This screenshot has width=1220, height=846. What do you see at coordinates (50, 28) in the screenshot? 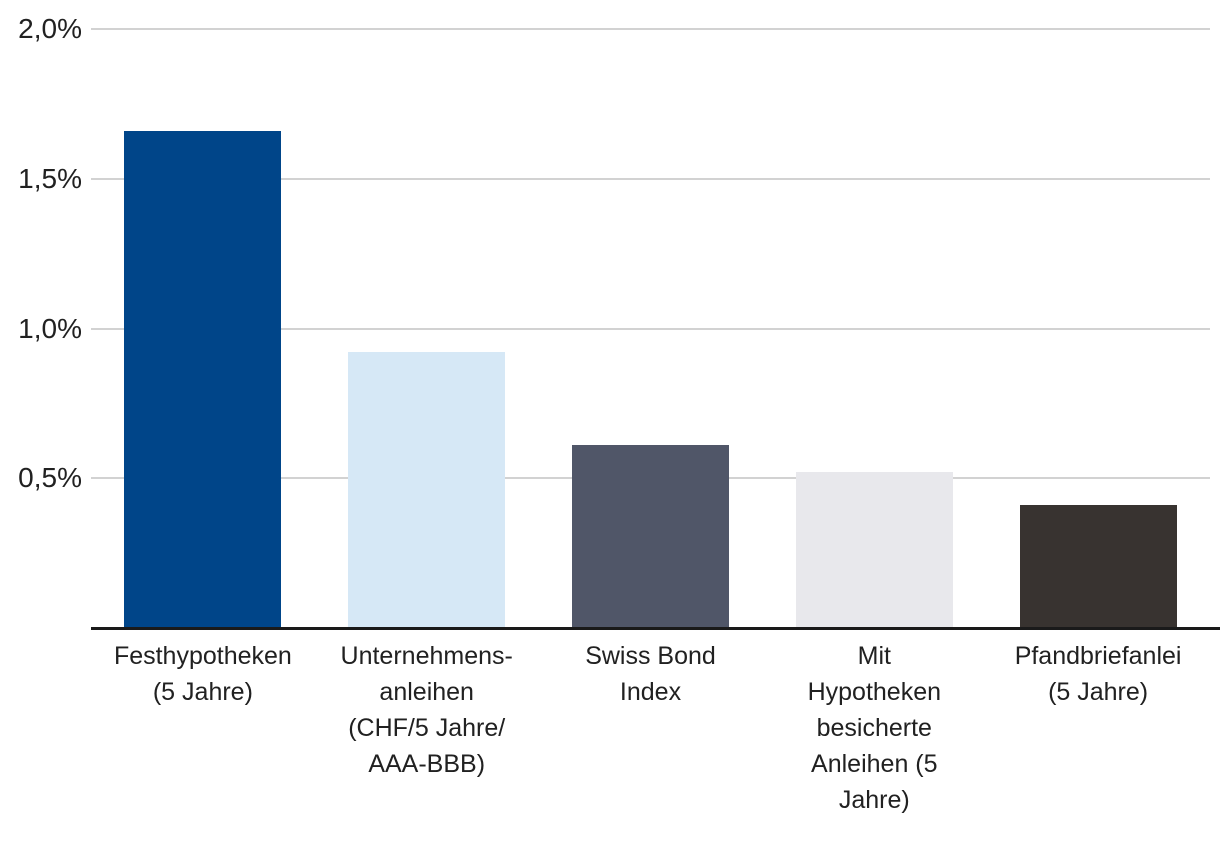
I see `y-axis-tick-label: 2,0%` at bounding box center [50, 28].